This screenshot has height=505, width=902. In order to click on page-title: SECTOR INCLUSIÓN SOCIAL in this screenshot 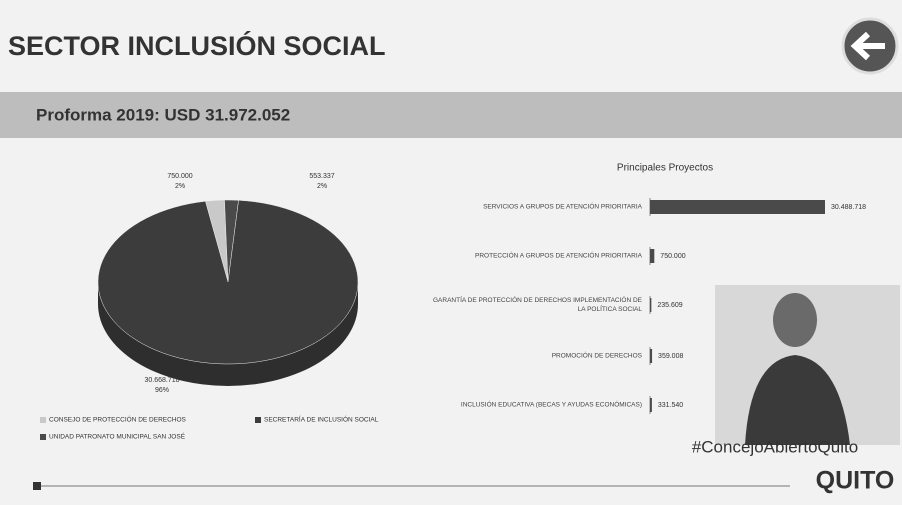, I will do `click(197, 45)`.